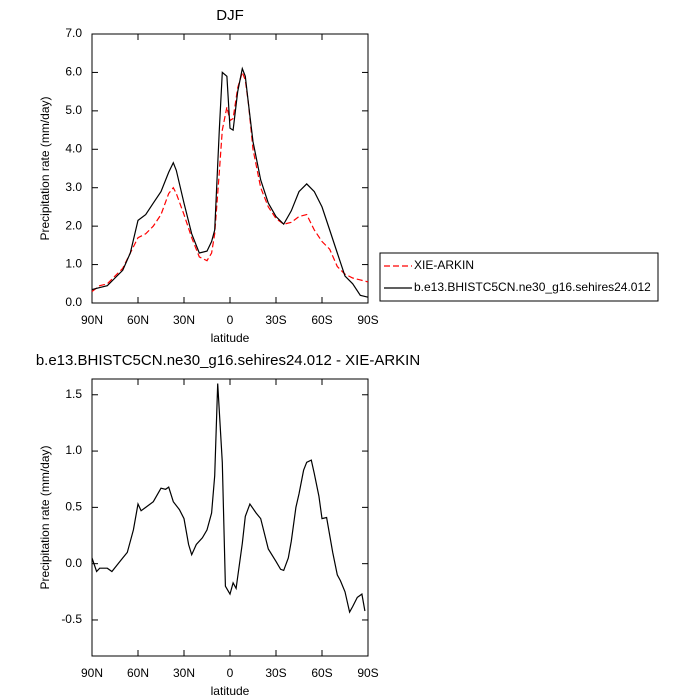 The width and height of the screenshot is (700, 700). Describe the element at coordinates (532, 287) in the screenshot. I see `legend-label: b.e13.BHISTC5CN.ne30_g16.sehires24.012` at that location.